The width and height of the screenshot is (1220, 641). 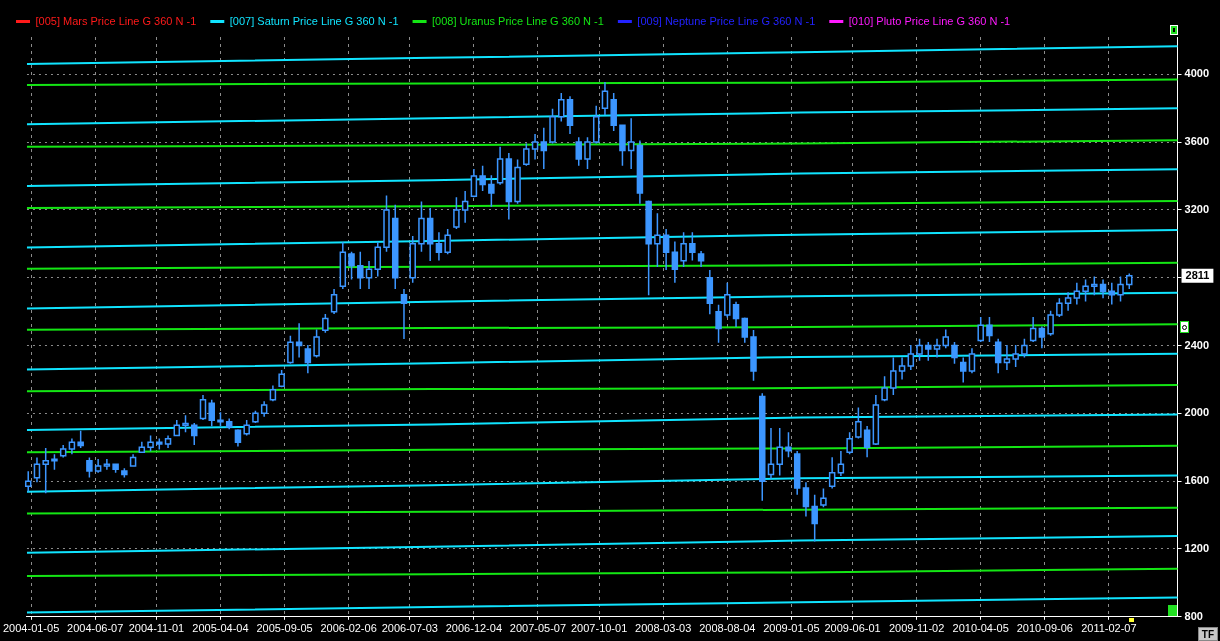 What do you see at coordinates (1197, 275) in the screenshot?
I see `text: 2811` at bounding box center [1197, 275].